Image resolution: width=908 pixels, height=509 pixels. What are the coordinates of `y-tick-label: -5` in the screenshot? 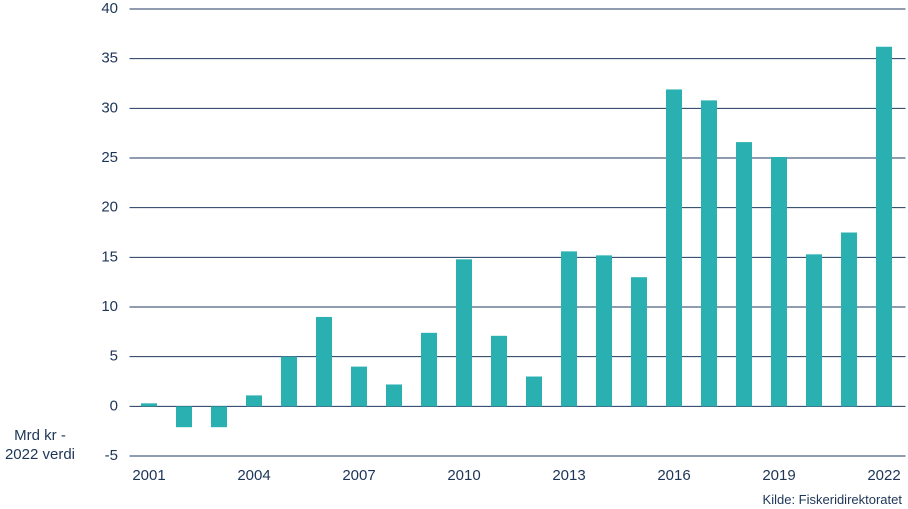 It's located at (111, 455).